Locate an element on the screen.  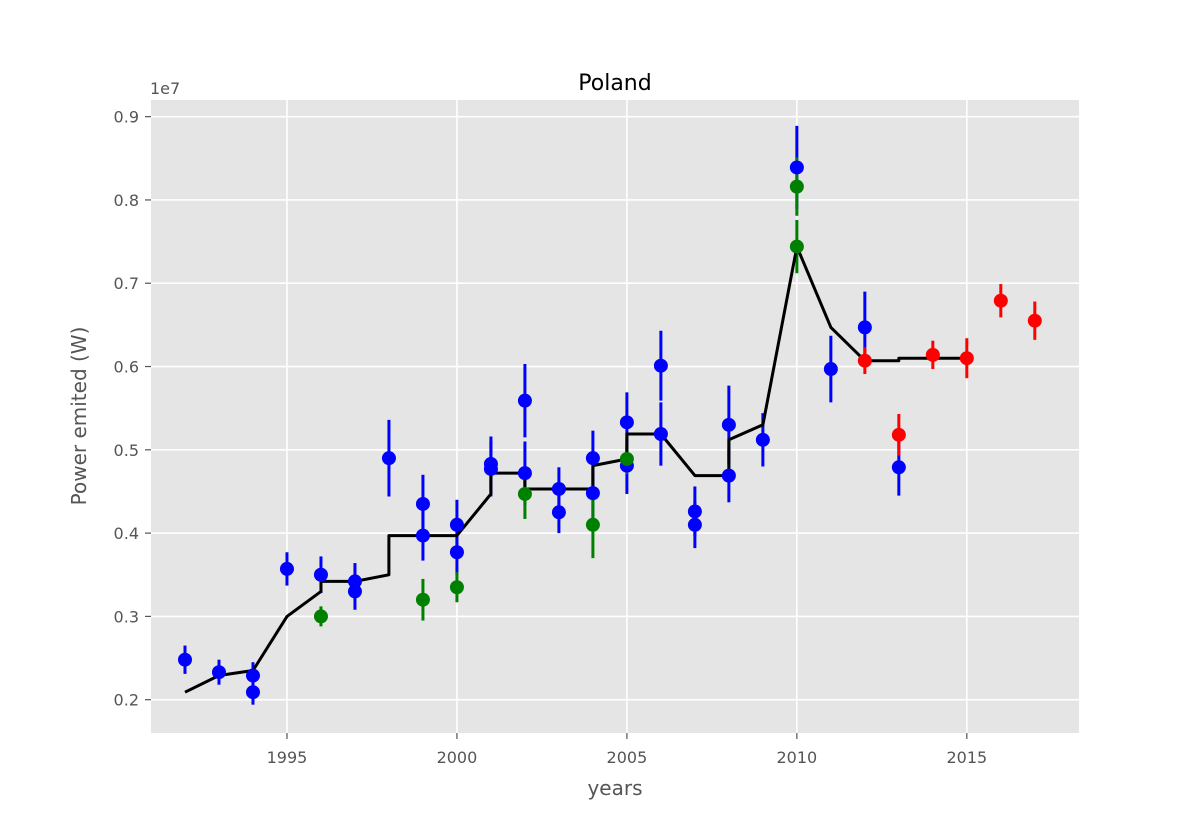
x-tick-label: 2010 is located at coordinates (797, 757).